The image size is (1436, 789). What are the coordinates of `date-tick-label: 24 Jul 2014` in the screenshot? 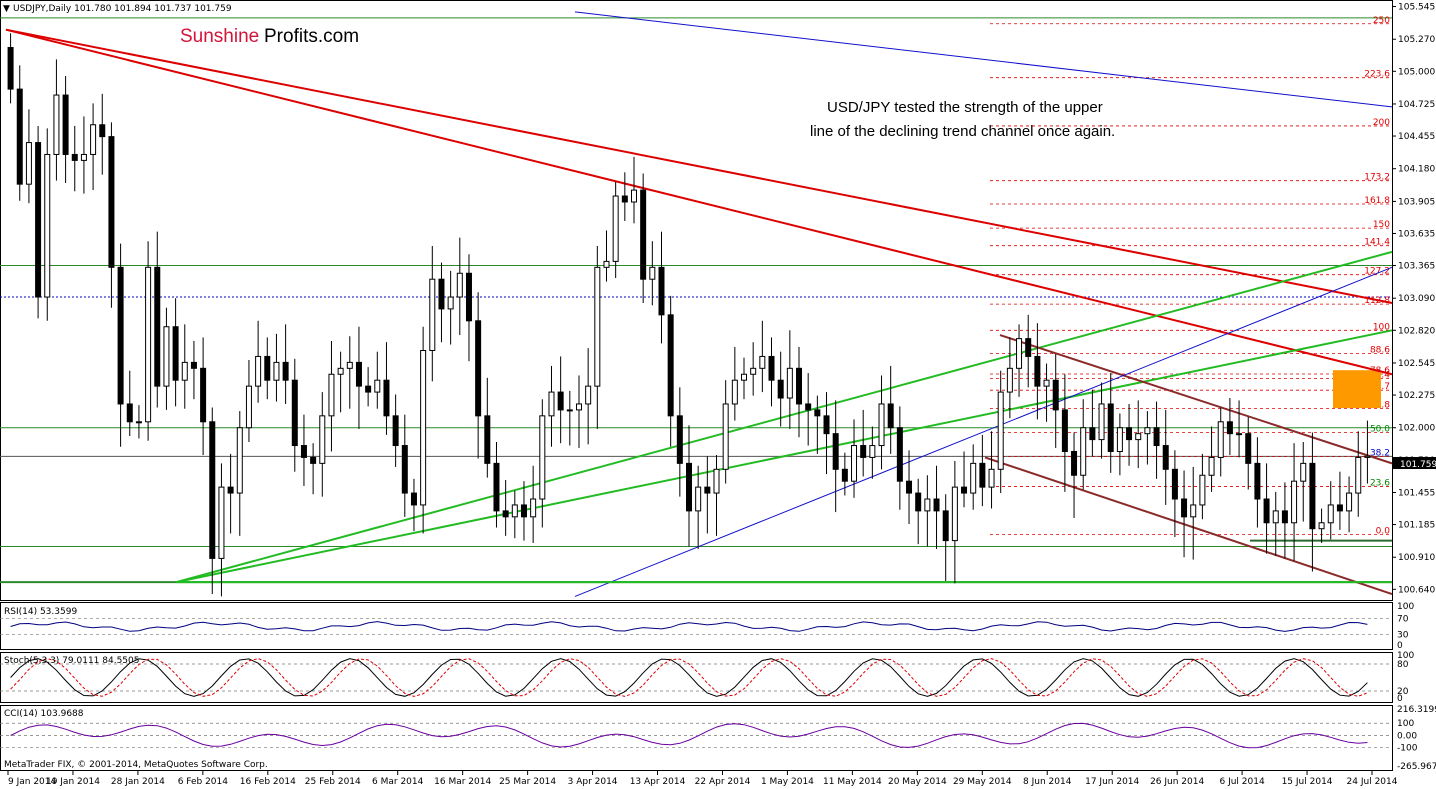 It's located at (1372, 782).